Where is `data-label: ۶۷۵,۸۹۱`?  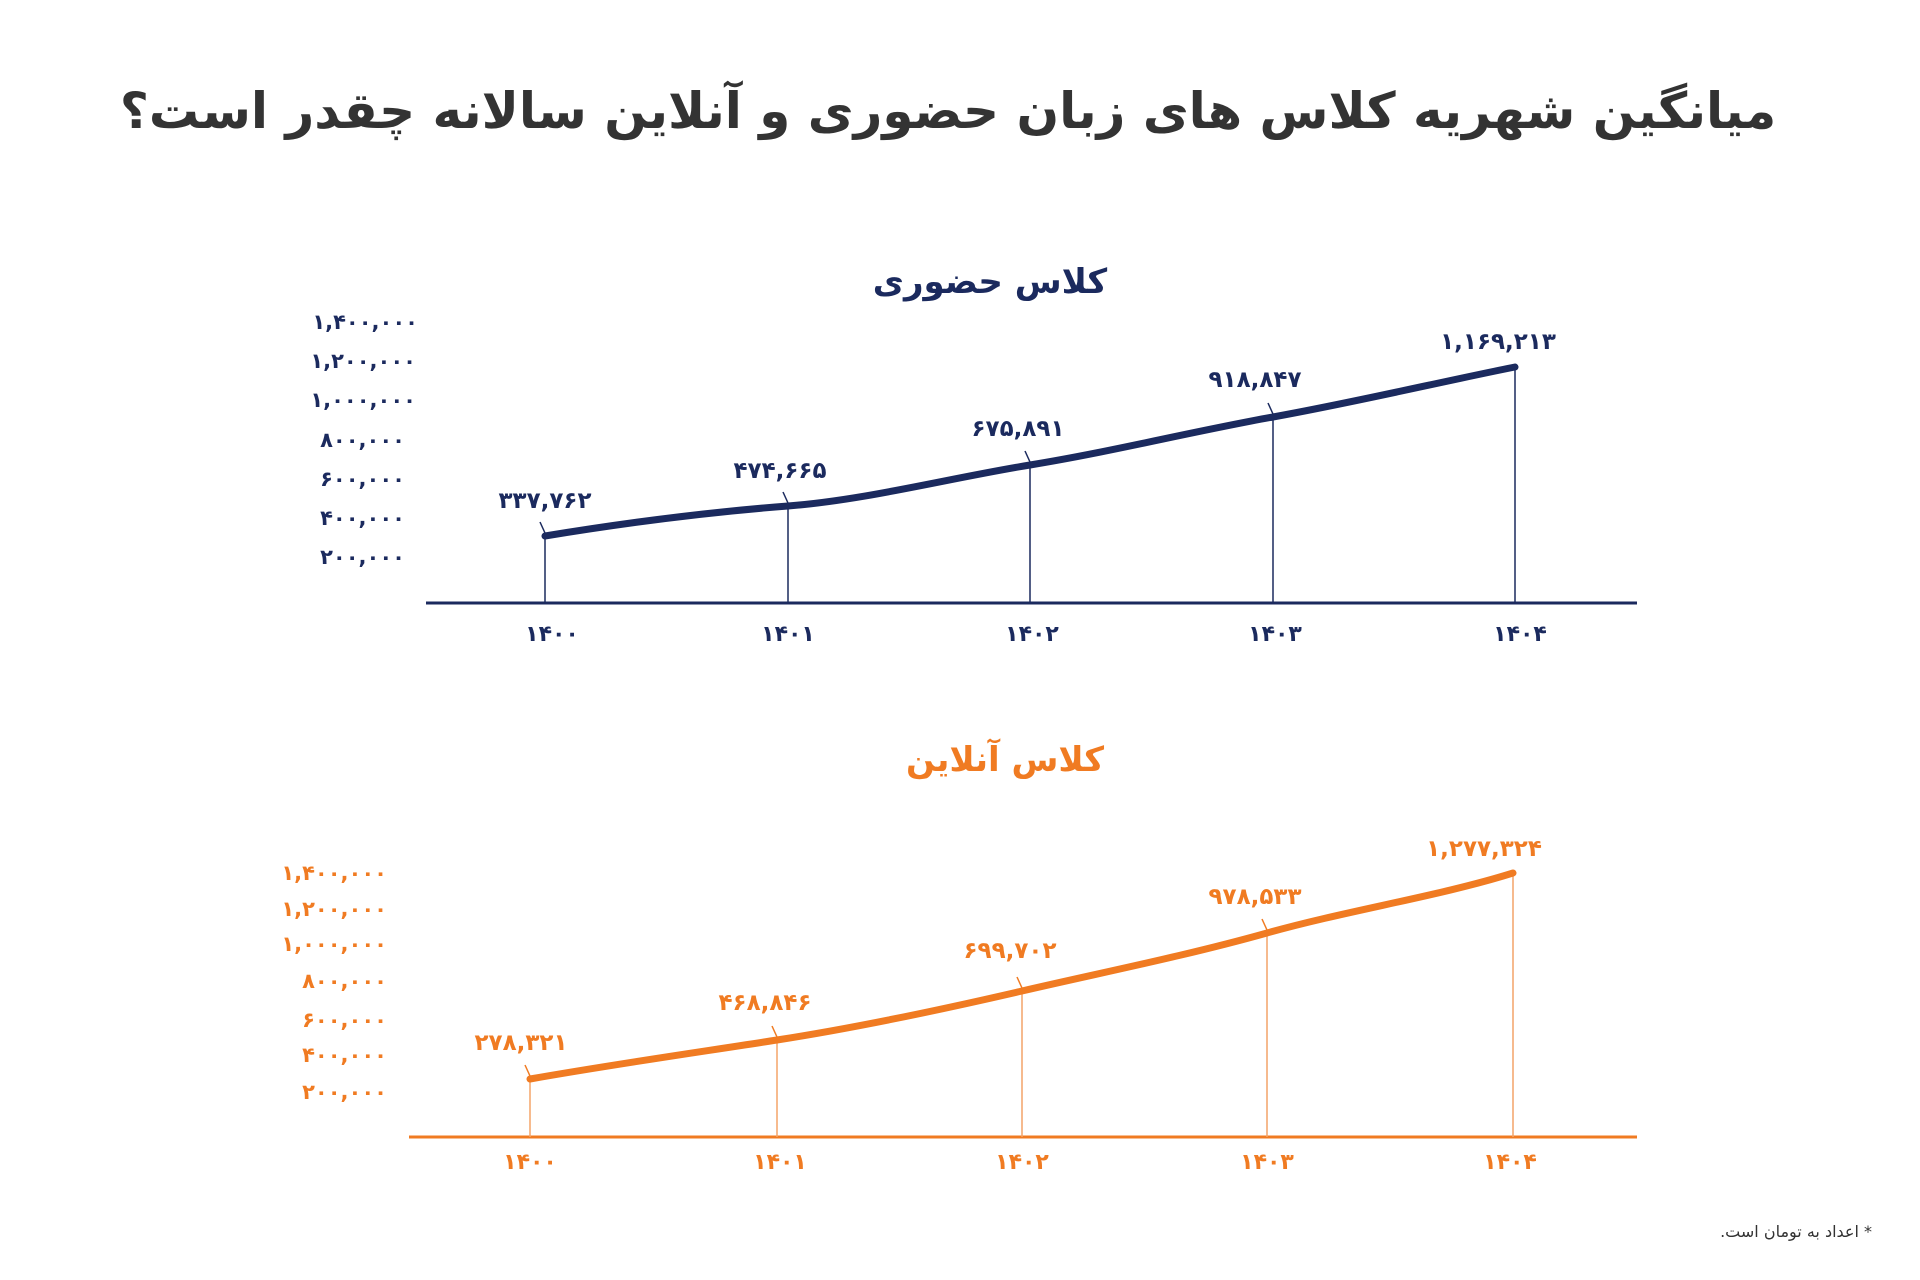
data-label: ۶۷۵,۸۹۱ is located at coordinates (1018, 429).